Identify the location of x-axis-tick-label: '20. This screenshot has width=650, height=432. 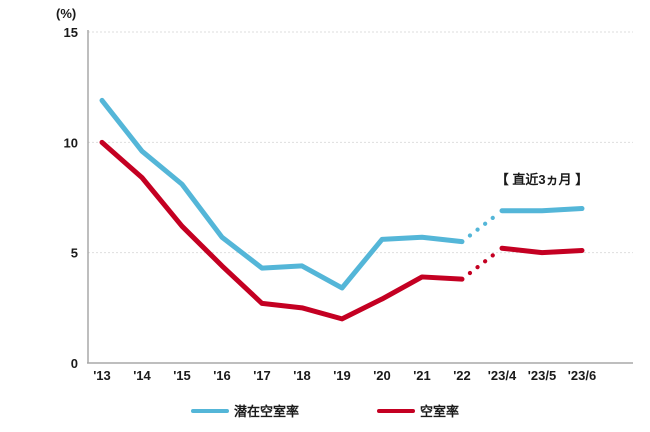
(382, 375).